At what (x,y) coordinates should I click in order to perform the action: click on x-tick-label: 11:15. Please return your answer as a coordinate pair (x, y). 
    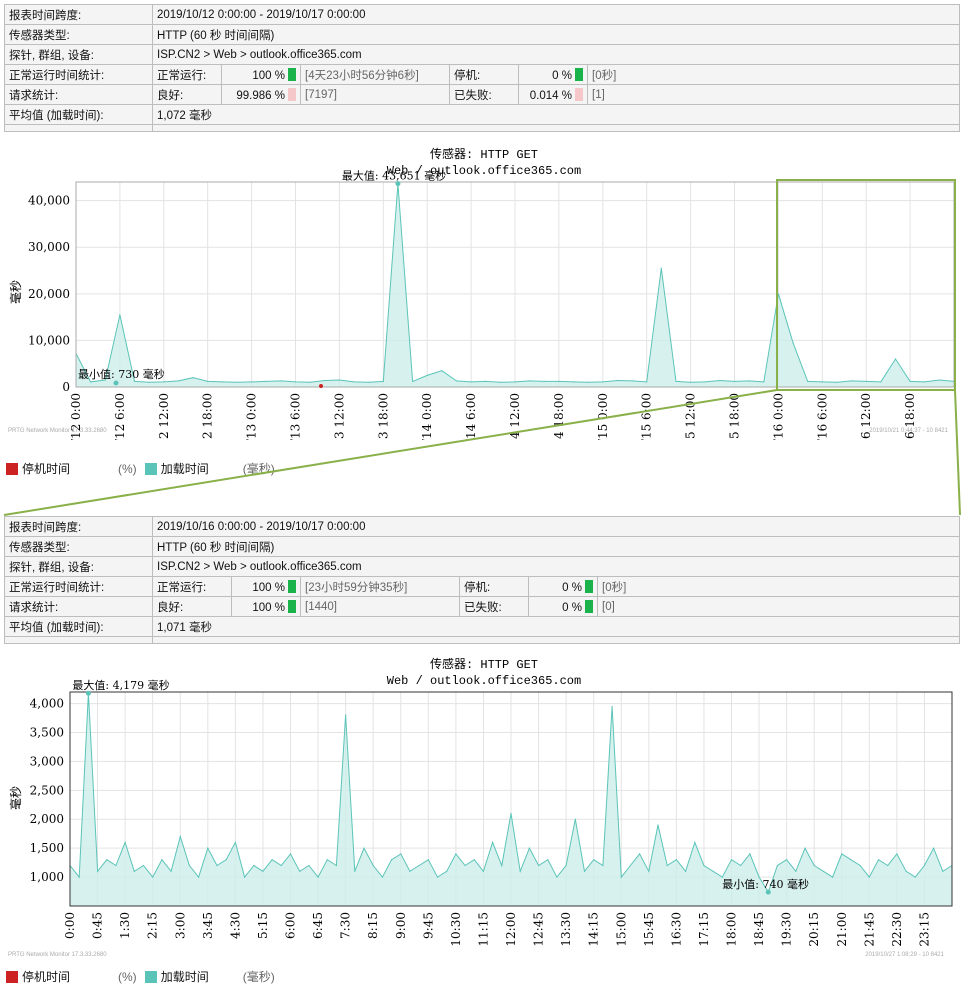
    Looking at the image, I should click on (483, 929).